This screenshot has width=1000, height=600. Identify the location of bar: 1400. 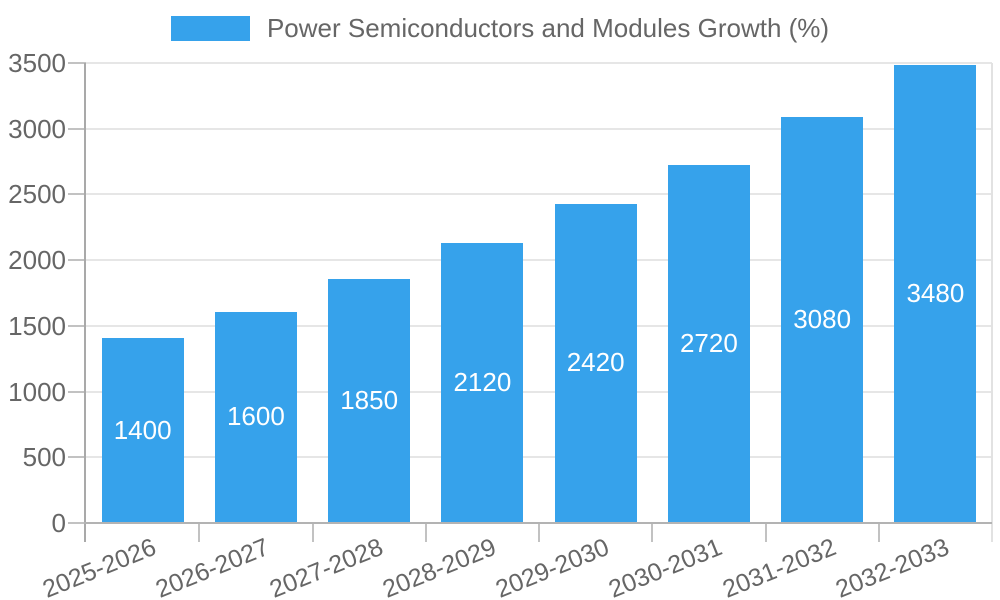
(142, 430).